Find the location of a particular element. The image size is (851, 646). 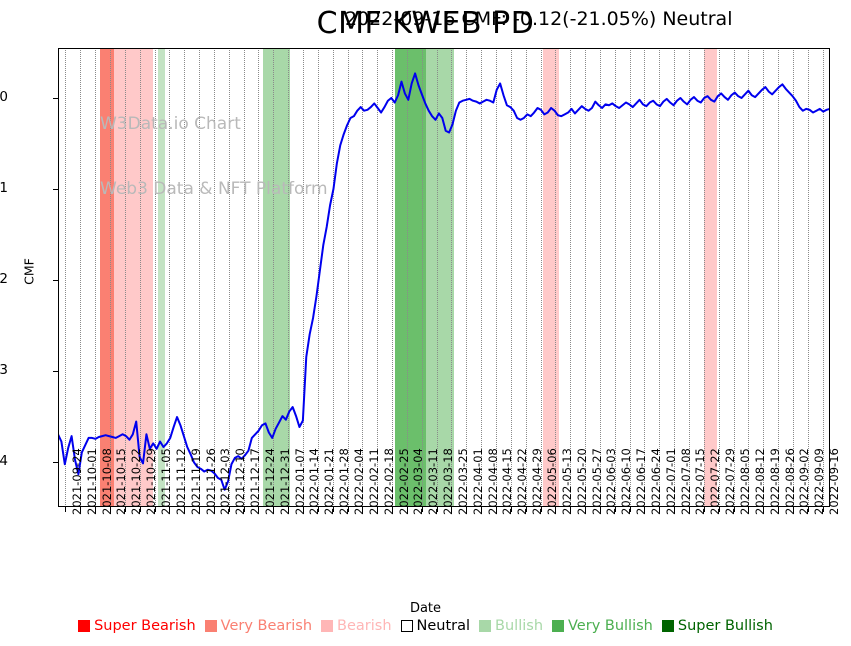

legend-item: Very Bearish is located at coordinates (258, 626).